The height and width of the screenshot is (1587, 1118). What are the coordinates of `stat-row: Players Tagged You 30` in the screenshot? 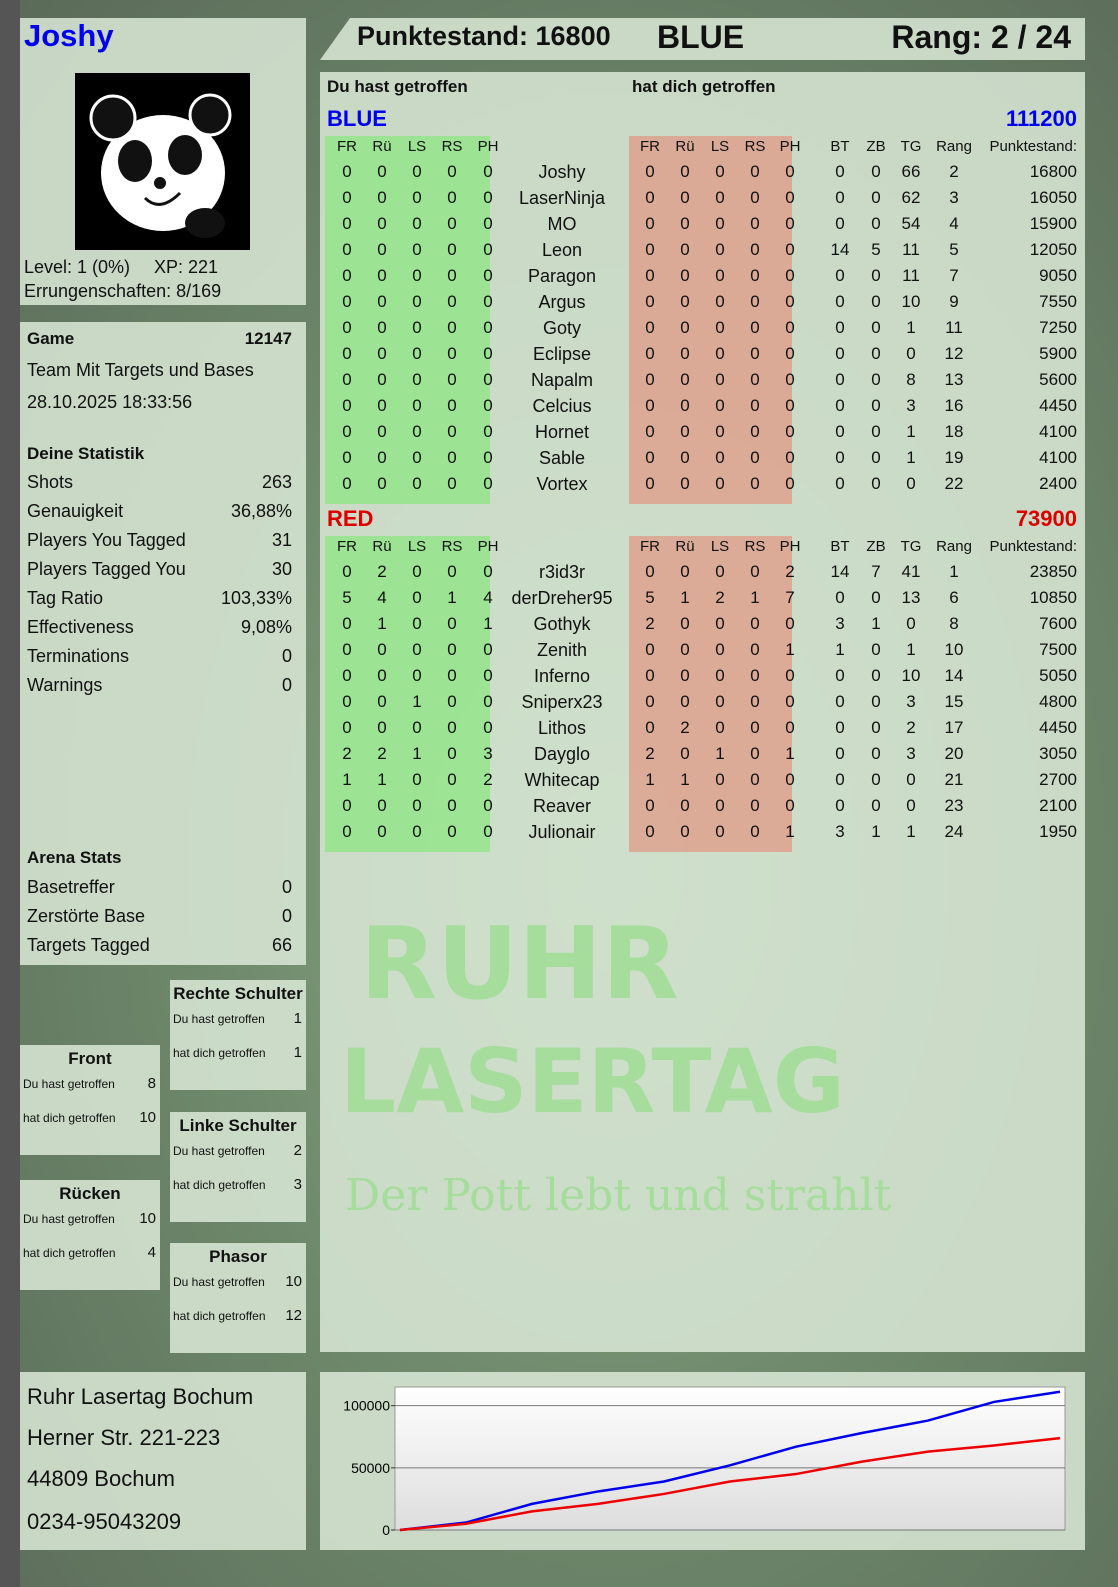 It's located at (159, 569).